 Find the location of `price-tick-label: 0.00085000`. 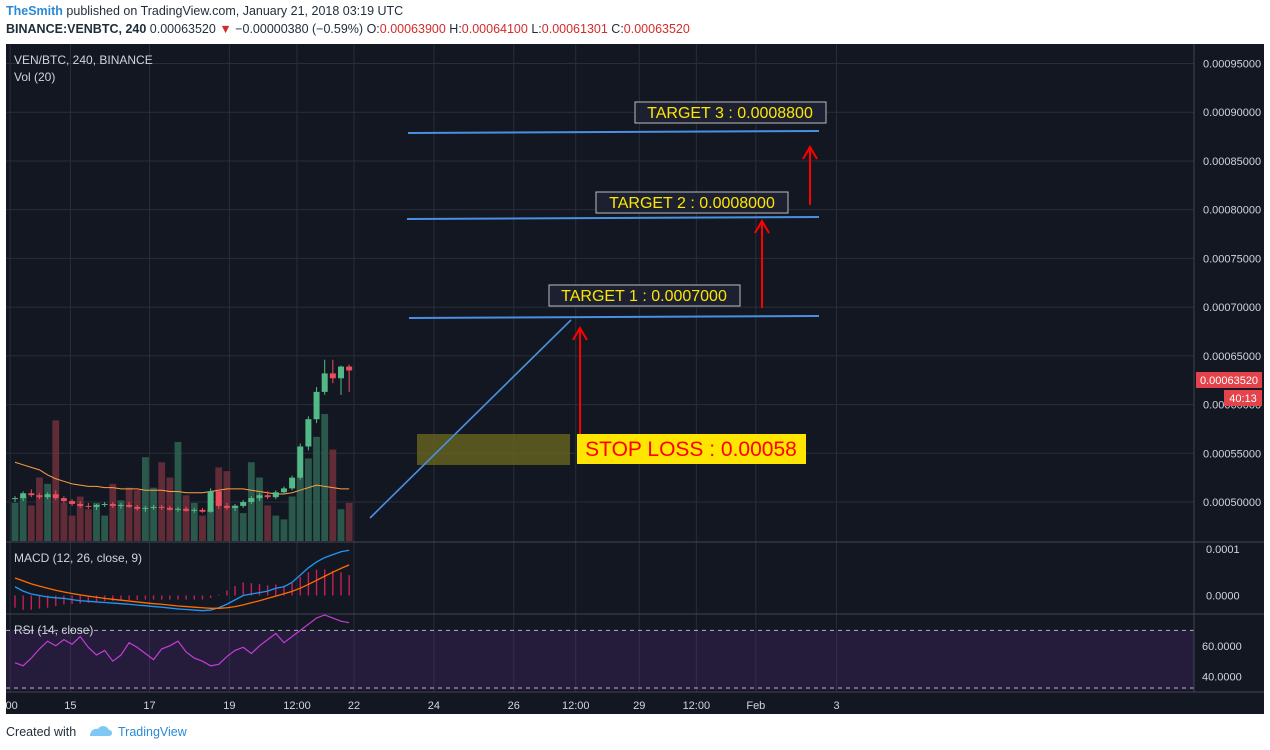

price-tick-label: 0.00085000 is located at coordinates (1232, 162).